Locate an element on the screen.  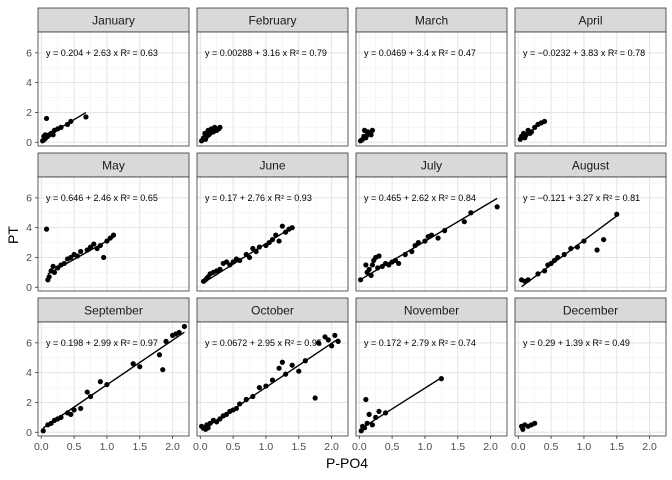
x-tick-label-col2-4: 2.0 is located at coordinates (490, 447).